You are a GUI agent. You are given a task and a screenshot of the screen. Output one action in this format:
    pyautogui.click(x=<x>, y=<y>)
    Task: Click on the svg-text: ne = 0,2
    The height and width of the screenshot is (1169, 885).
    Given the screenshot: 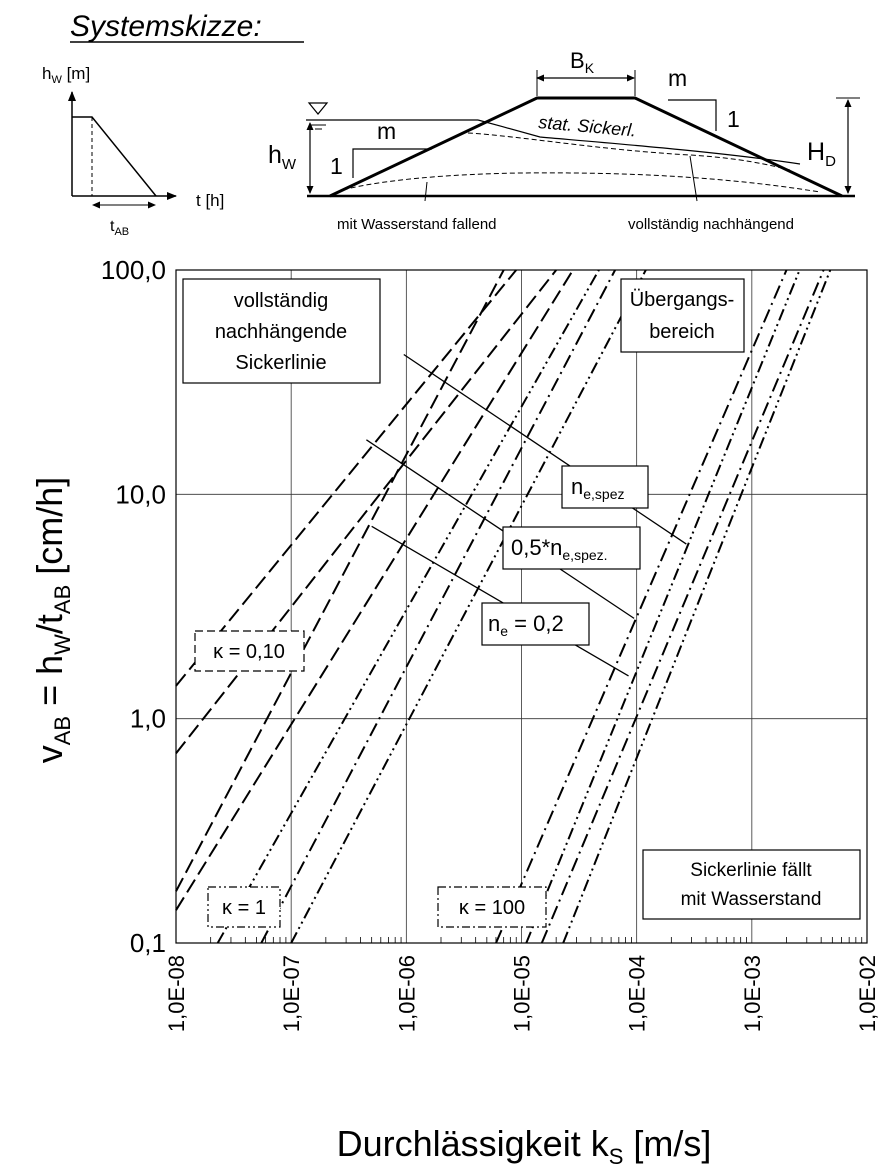 What is the action you would take?
    pyautogui.click(x=526, y=625)
    